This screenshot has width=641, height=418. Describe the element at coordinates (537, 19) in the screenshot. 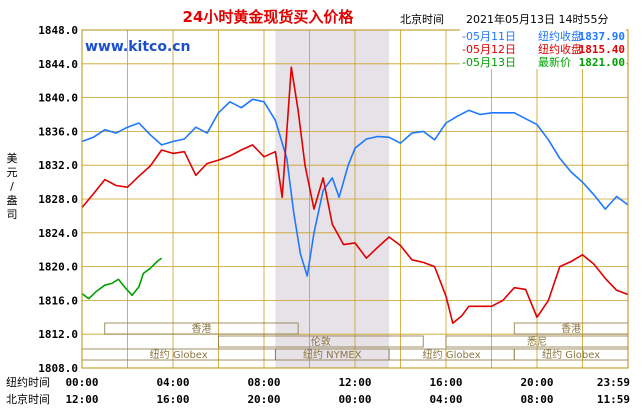

I see `current-datetime: 2021年05月13日 14时55分` at that location.